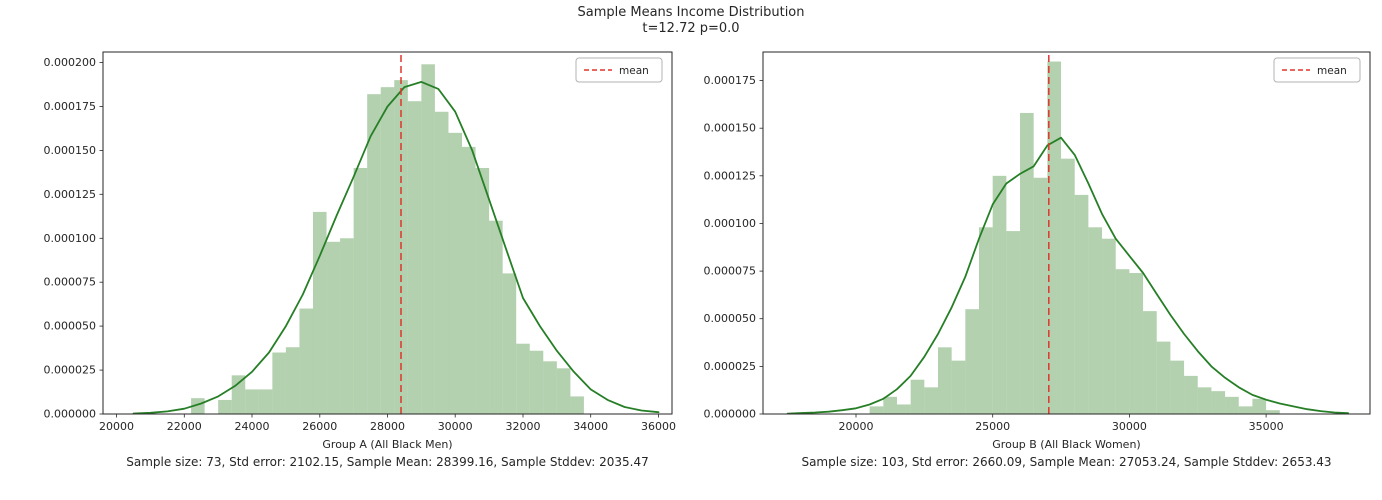 This screenshot has width=1382, height=500. Describe the element at coordinates (658, 426) in the screenshot. I see `x-tick-label: 36000` at that location.